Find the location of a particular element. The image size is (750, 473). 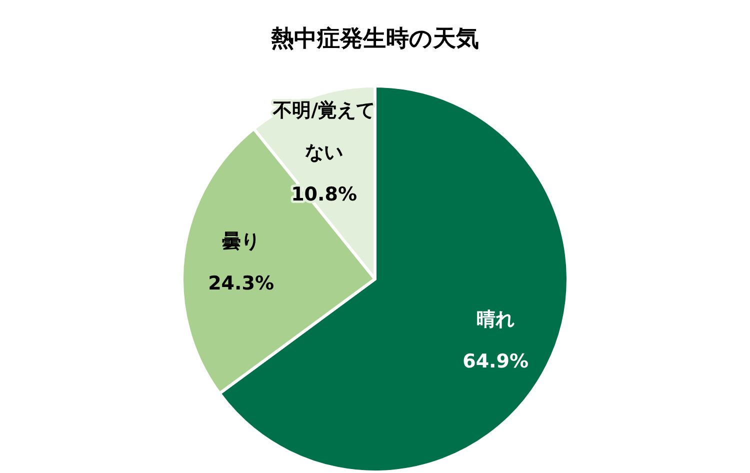

slice-label: 不明/覚えてない is located at coordinates (324, 131).